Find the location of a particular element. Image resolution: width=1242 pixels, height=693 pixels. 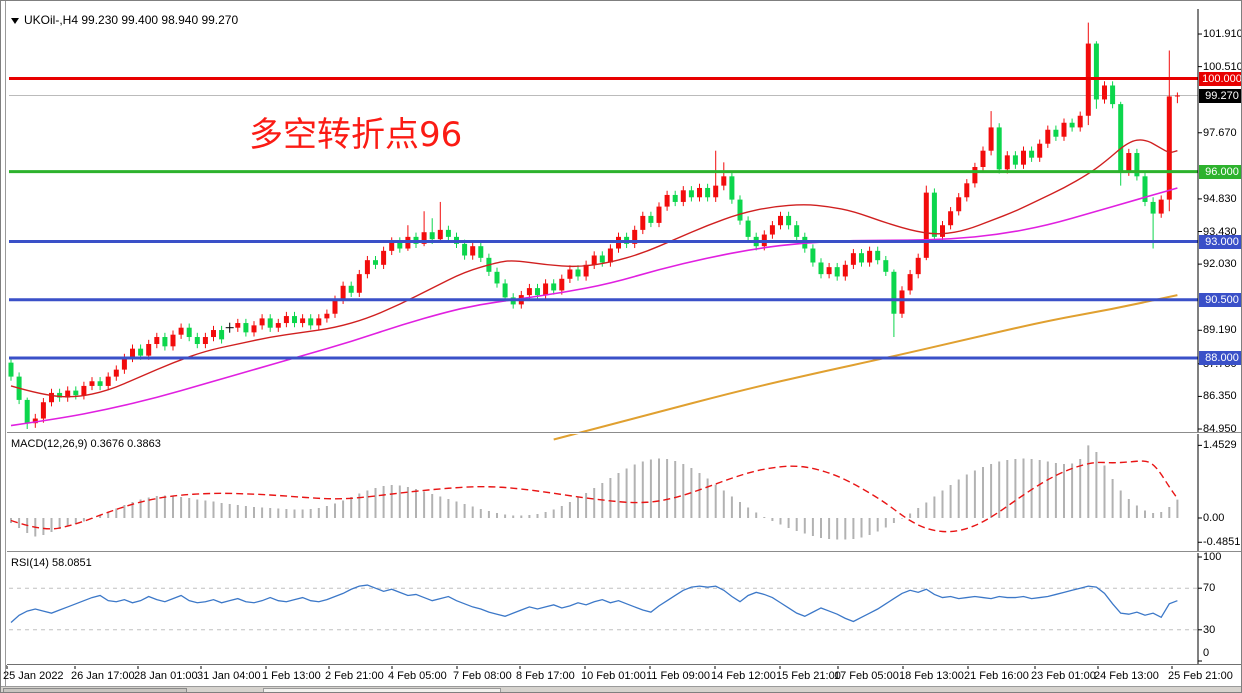

text-annotation: 多空转折点96 is located at coordinates (356, 135).